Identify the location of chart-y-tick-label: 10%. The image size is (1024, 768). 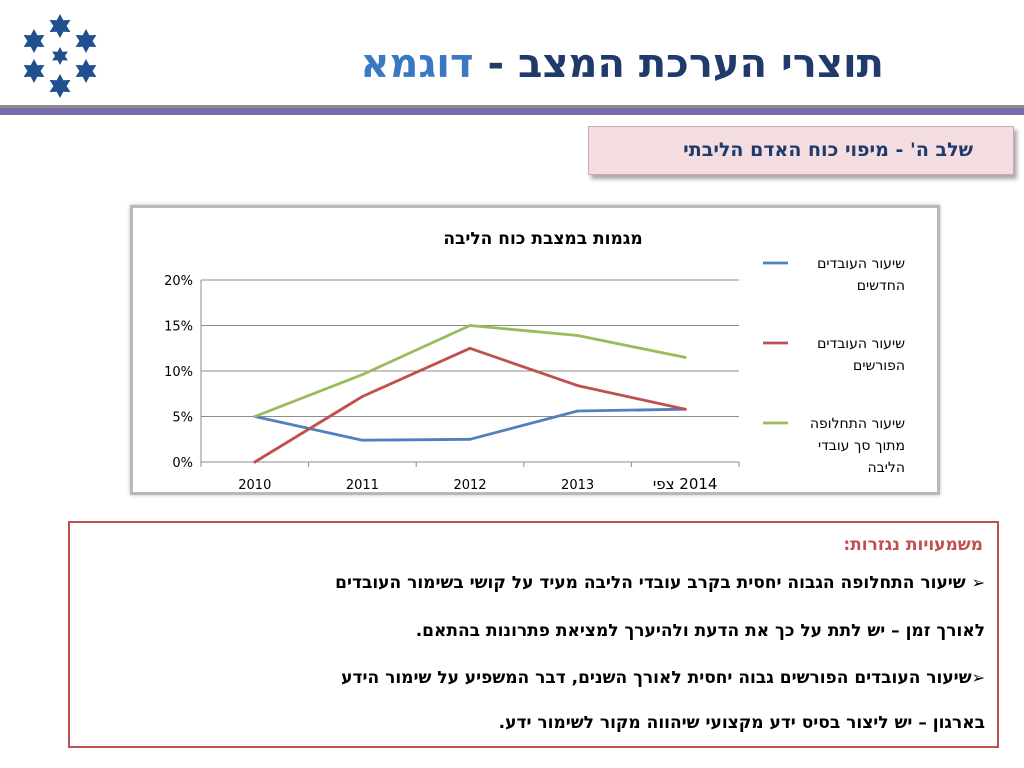
(178, 372).